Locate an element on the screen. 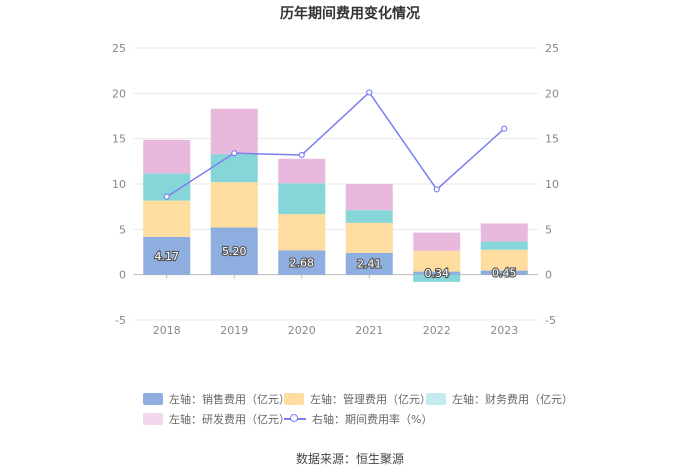 This screenshot has height=474, width=700. bar-finance-2020 is located at coordinates (302, 199).